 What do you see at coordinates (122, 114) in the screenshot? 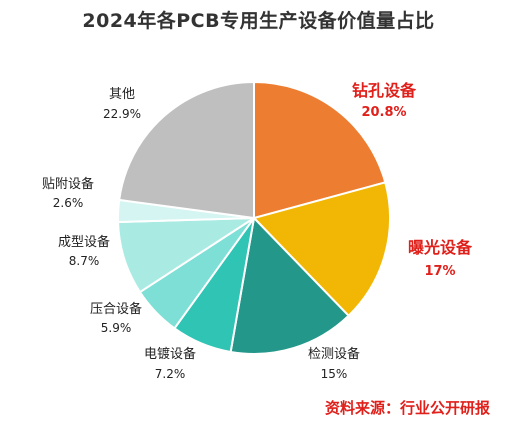
I see `slice-label-value-8: 22.9%` at bounding box center [122, 114].